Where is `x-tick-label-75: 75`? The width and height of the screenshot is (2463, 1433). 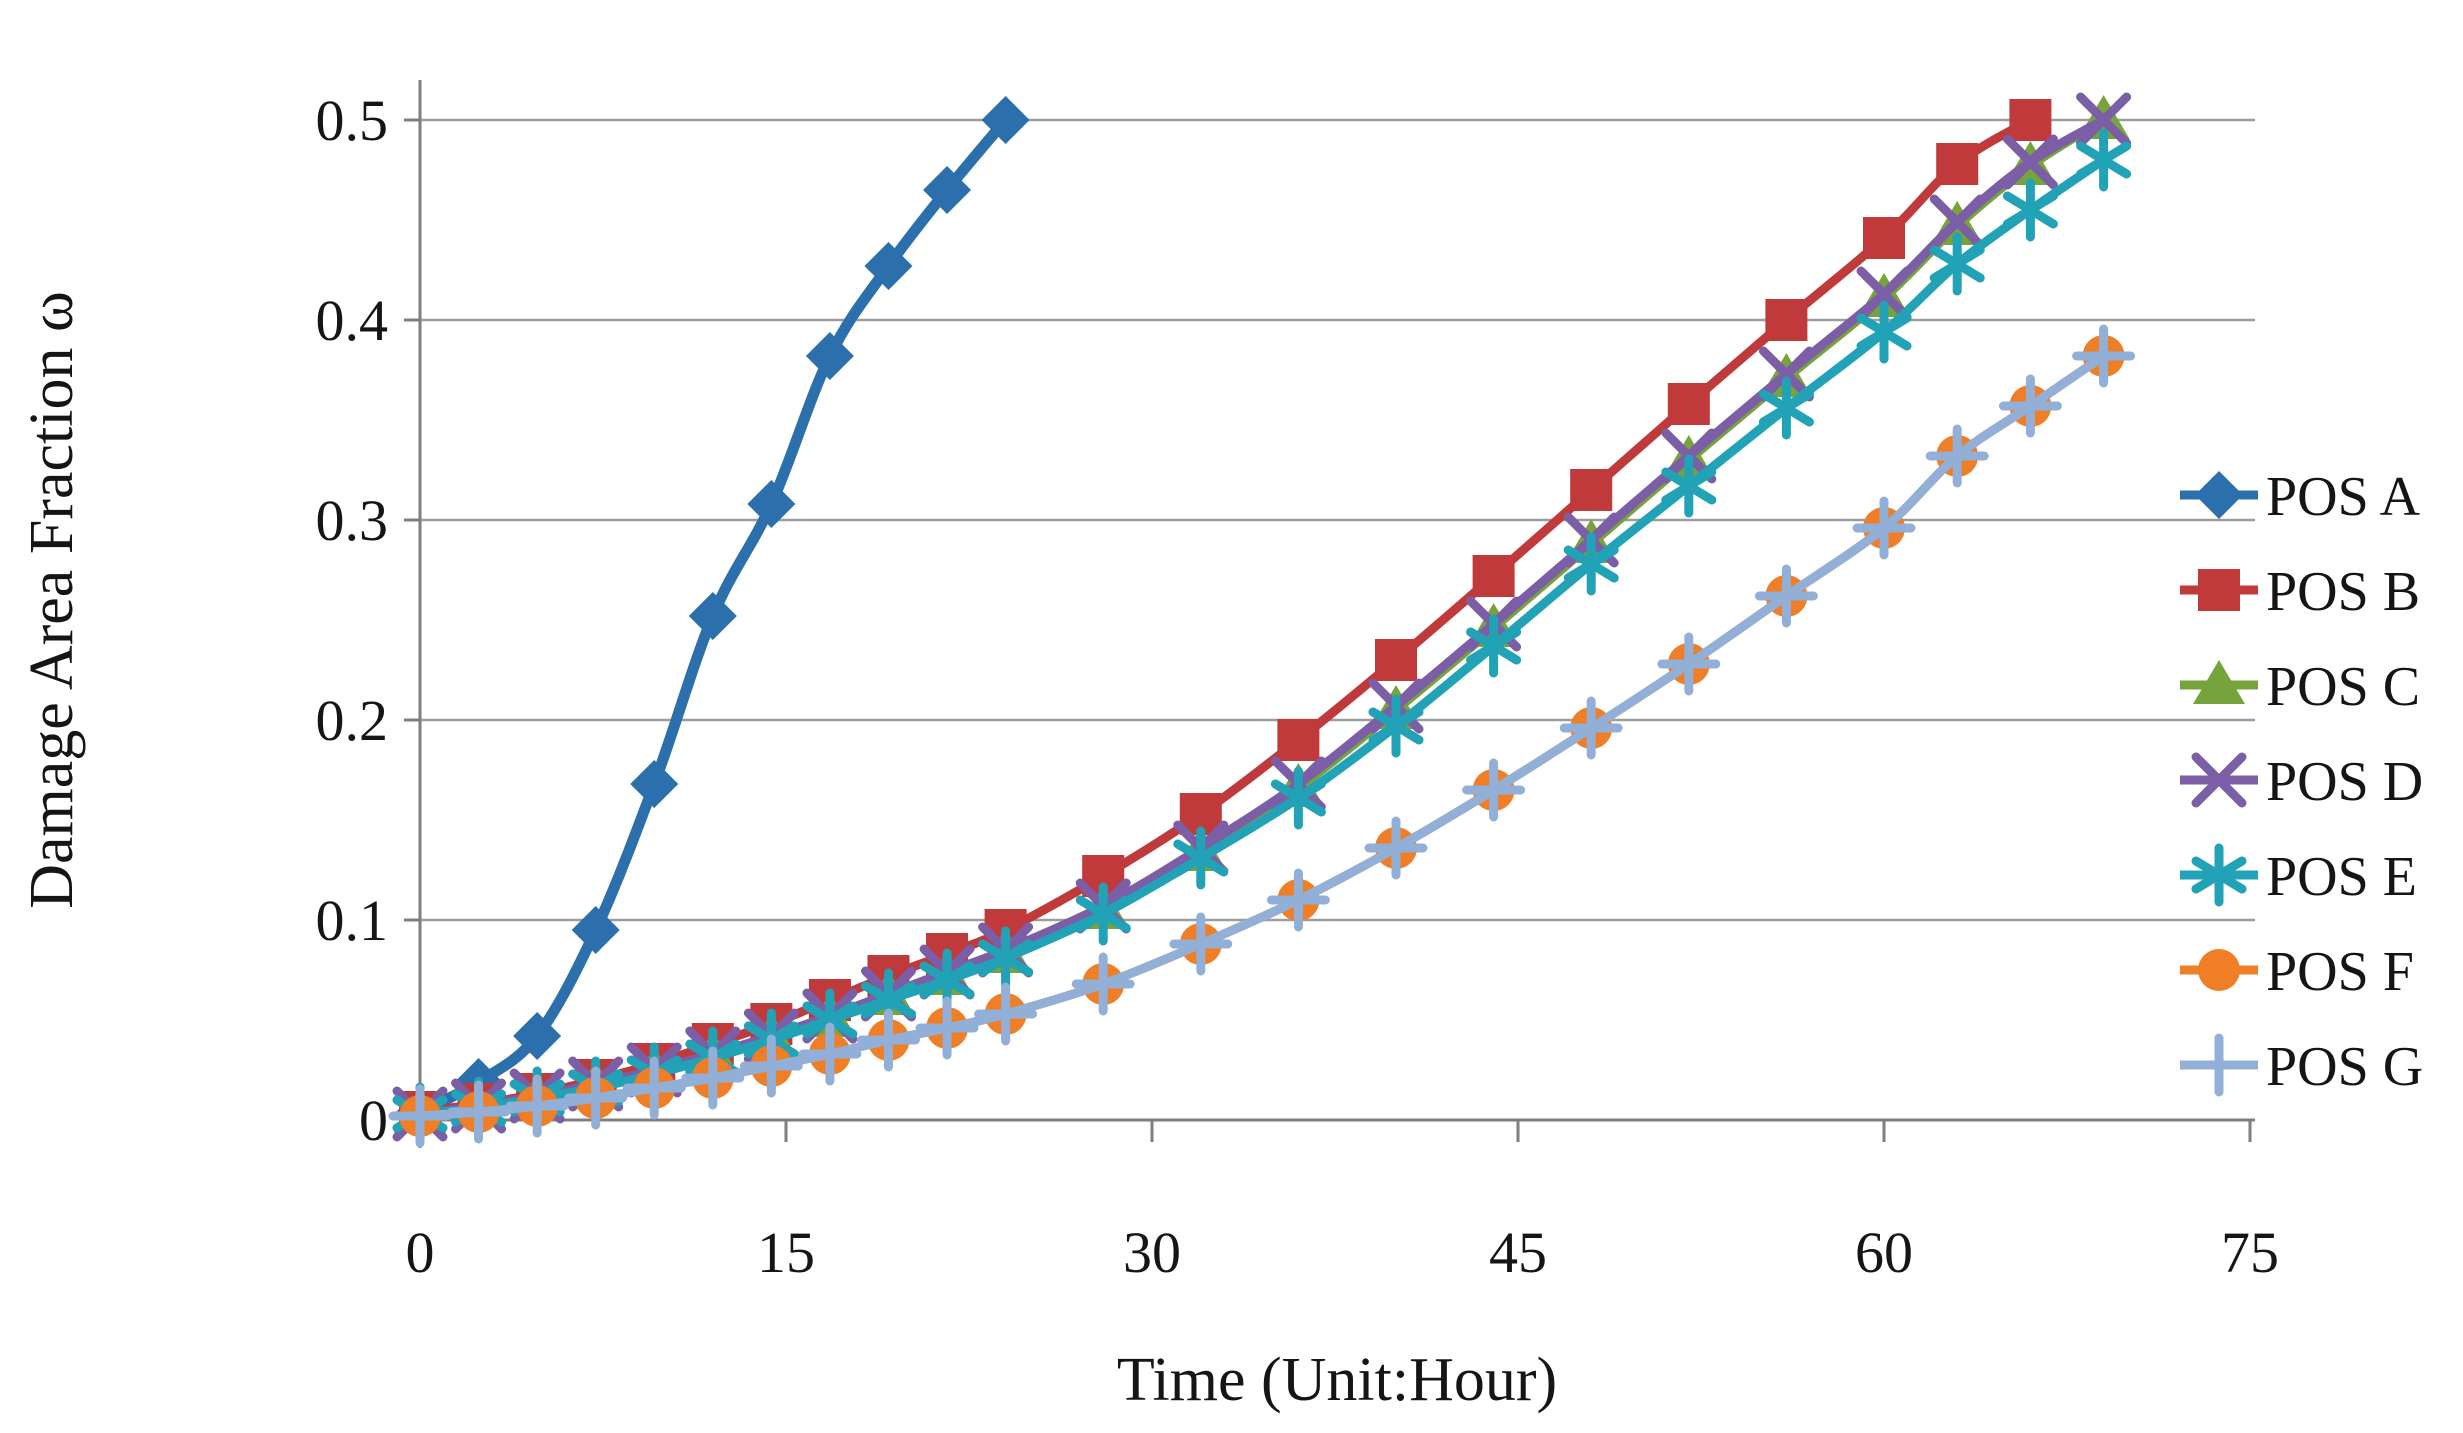 x-tick-label-75: 75 is located at coordinates (2250, 1252).